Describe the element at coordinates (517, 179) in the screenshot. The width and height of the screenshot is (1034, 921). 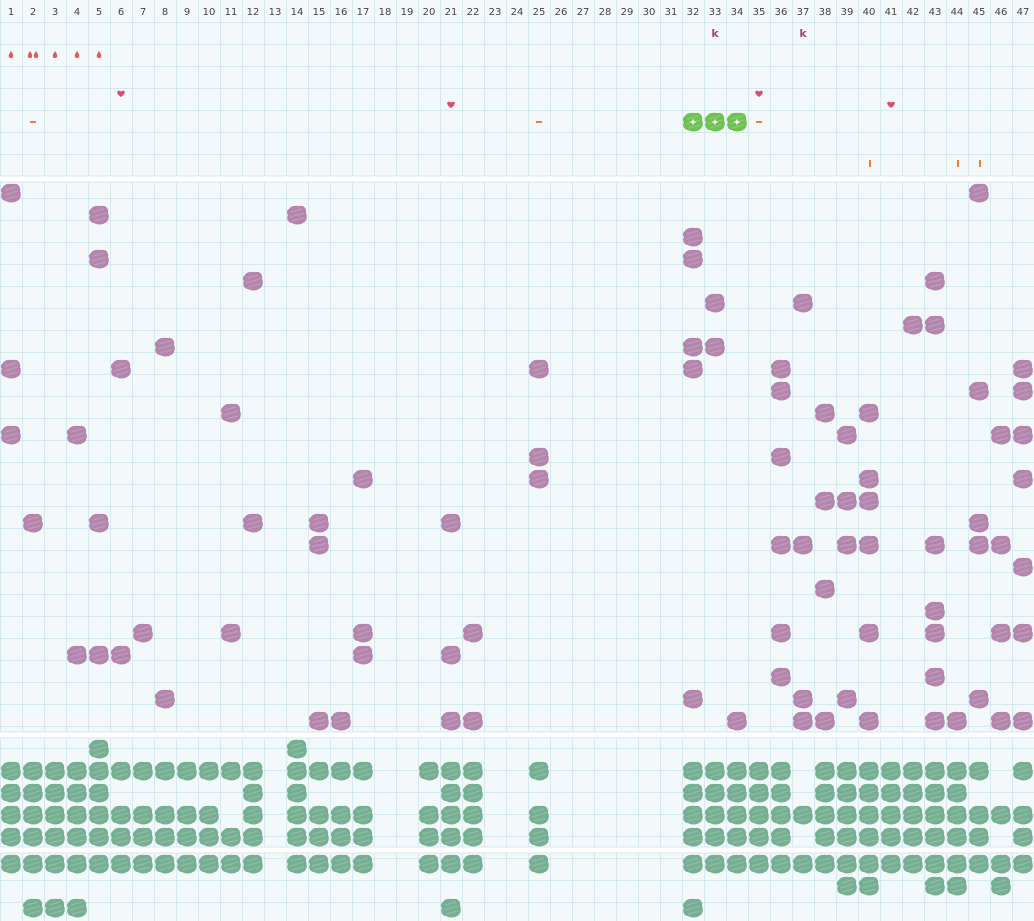
I see `lane-separator` at that location.